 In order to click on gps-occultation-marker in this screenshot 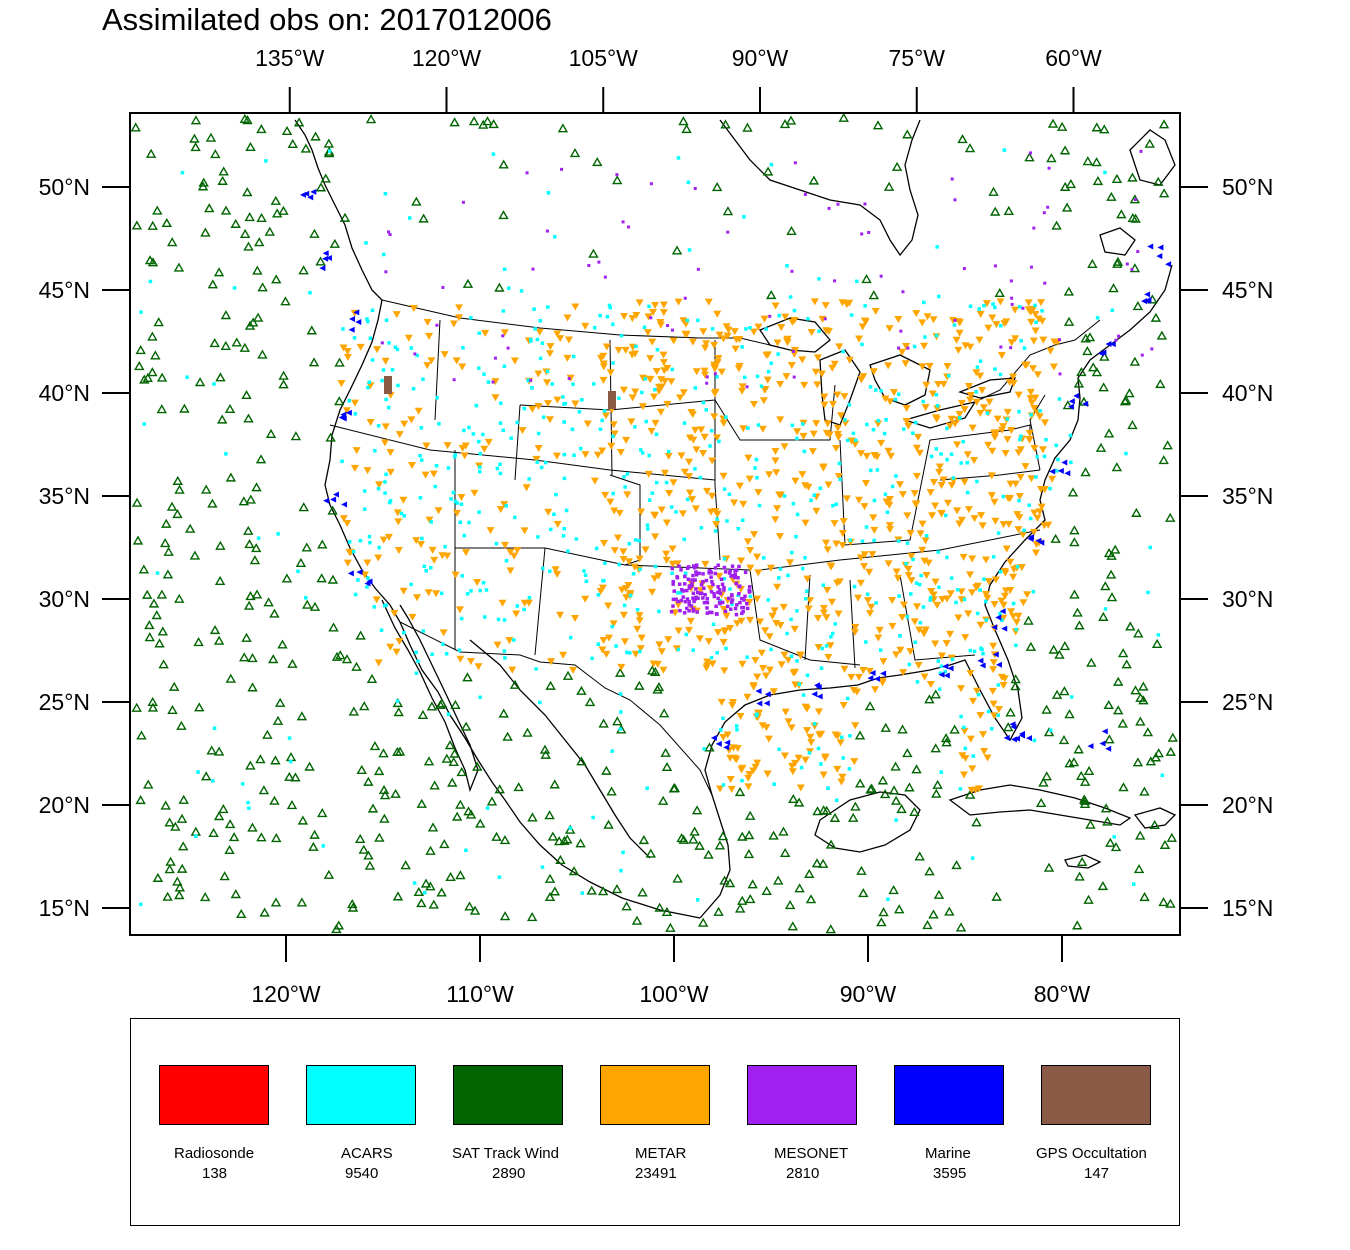, I will do `click(388, 385)`.